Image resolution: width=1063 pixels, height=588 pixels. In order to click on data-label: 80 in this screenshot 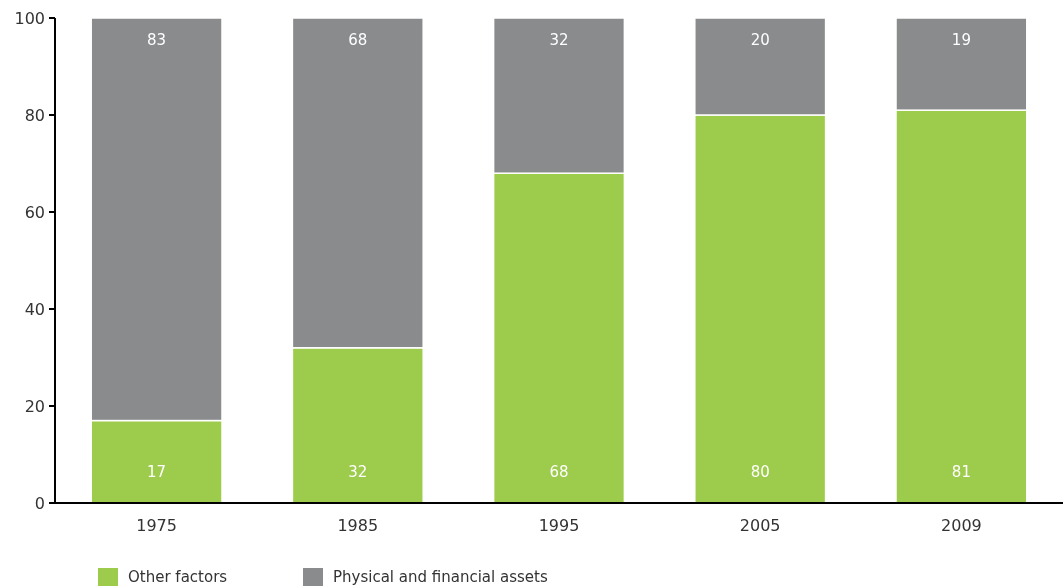, I will do `click(760, 472)`.